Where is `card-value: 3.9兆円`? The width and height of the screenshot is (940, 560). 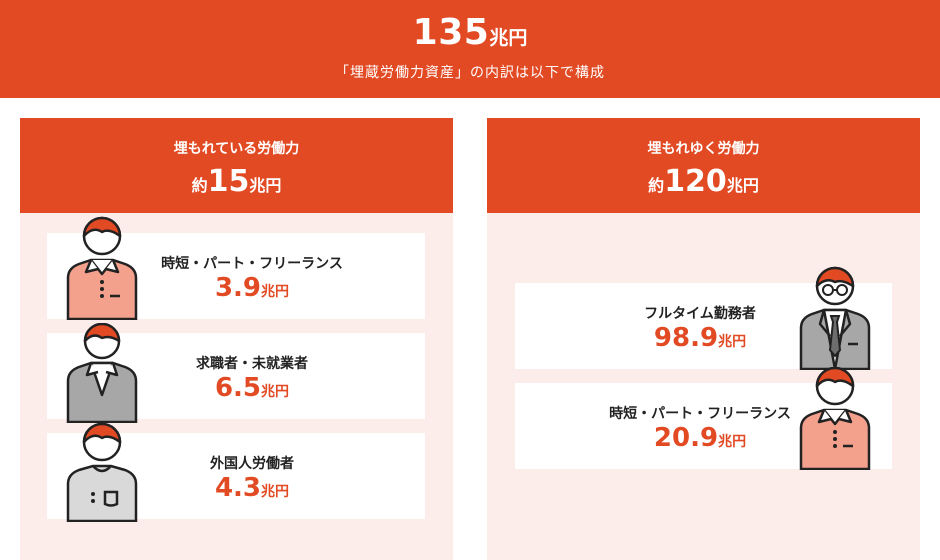 card-value: 3.9兆円 is located at coordinates (252, 288).